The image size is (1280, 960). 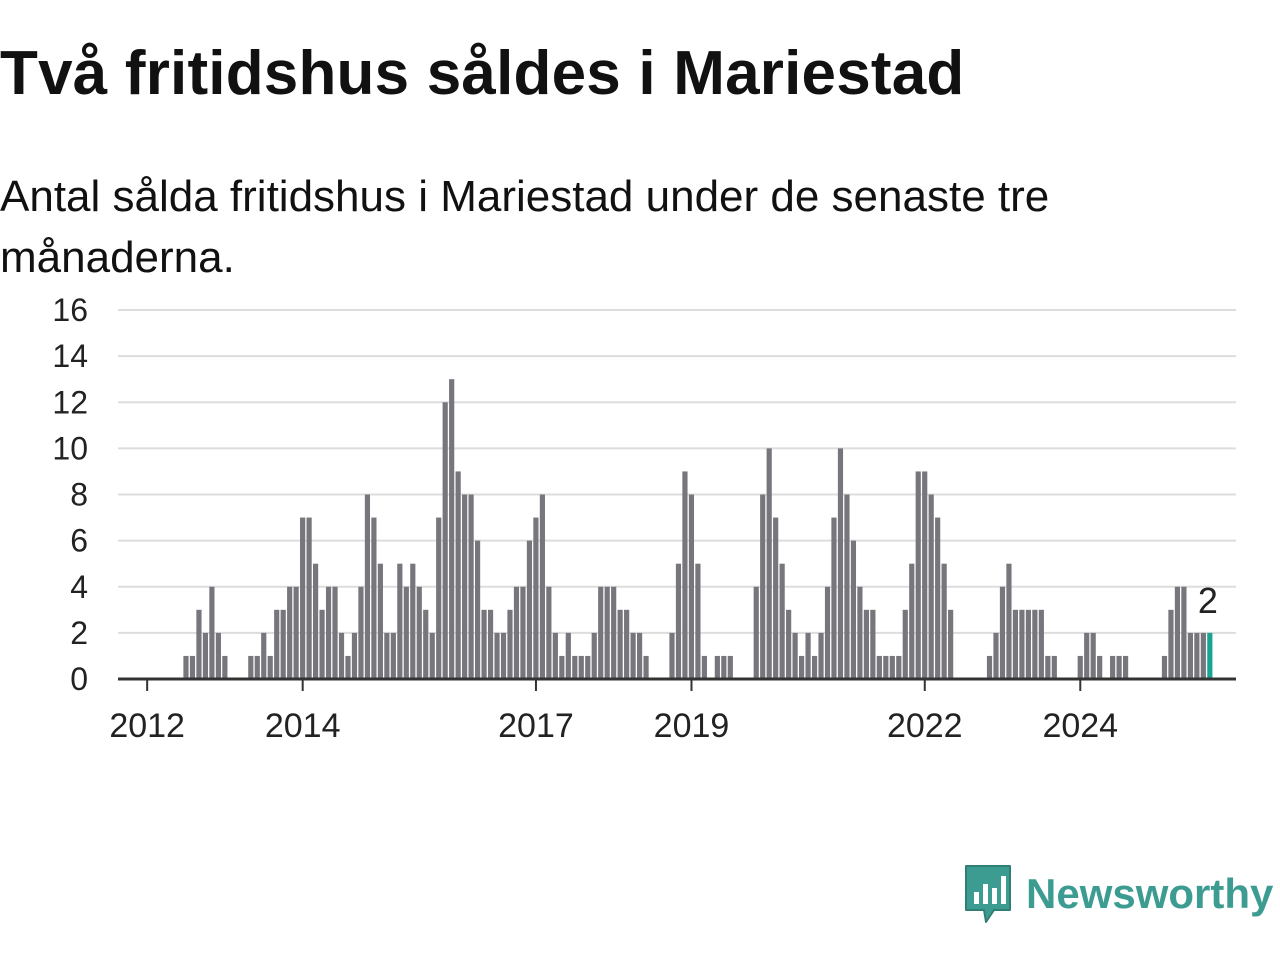 I want to click on y-tick-label: 14, so click(x=70, y=356).